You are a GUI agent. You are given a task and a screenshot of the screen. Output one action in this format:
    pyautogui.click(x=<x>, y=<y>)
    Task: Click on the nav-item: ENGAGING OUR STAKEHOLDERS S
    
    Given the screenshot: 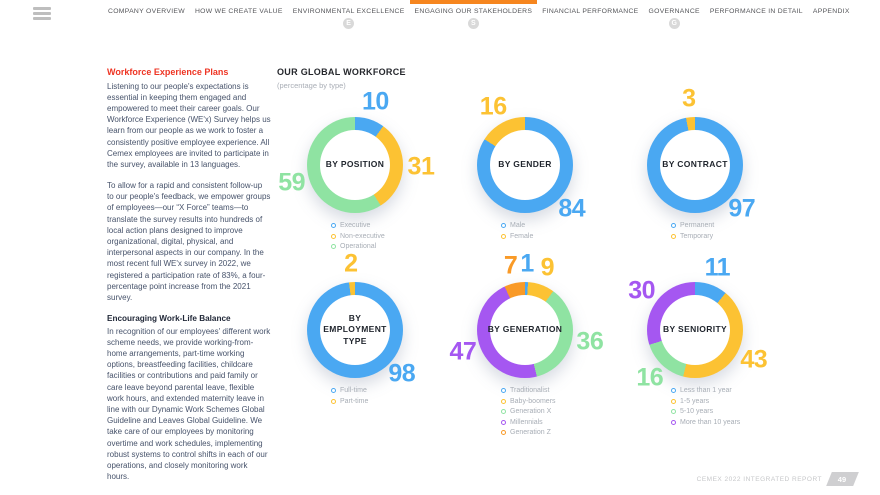 What is the action you would take?
    pyautogui.click(x=473, y=14)
    